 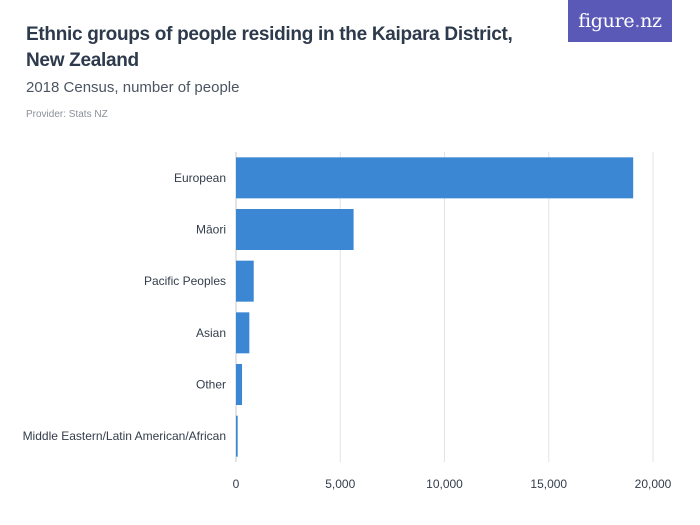 I want to click on category-label: European, so click(x=200, y=178).